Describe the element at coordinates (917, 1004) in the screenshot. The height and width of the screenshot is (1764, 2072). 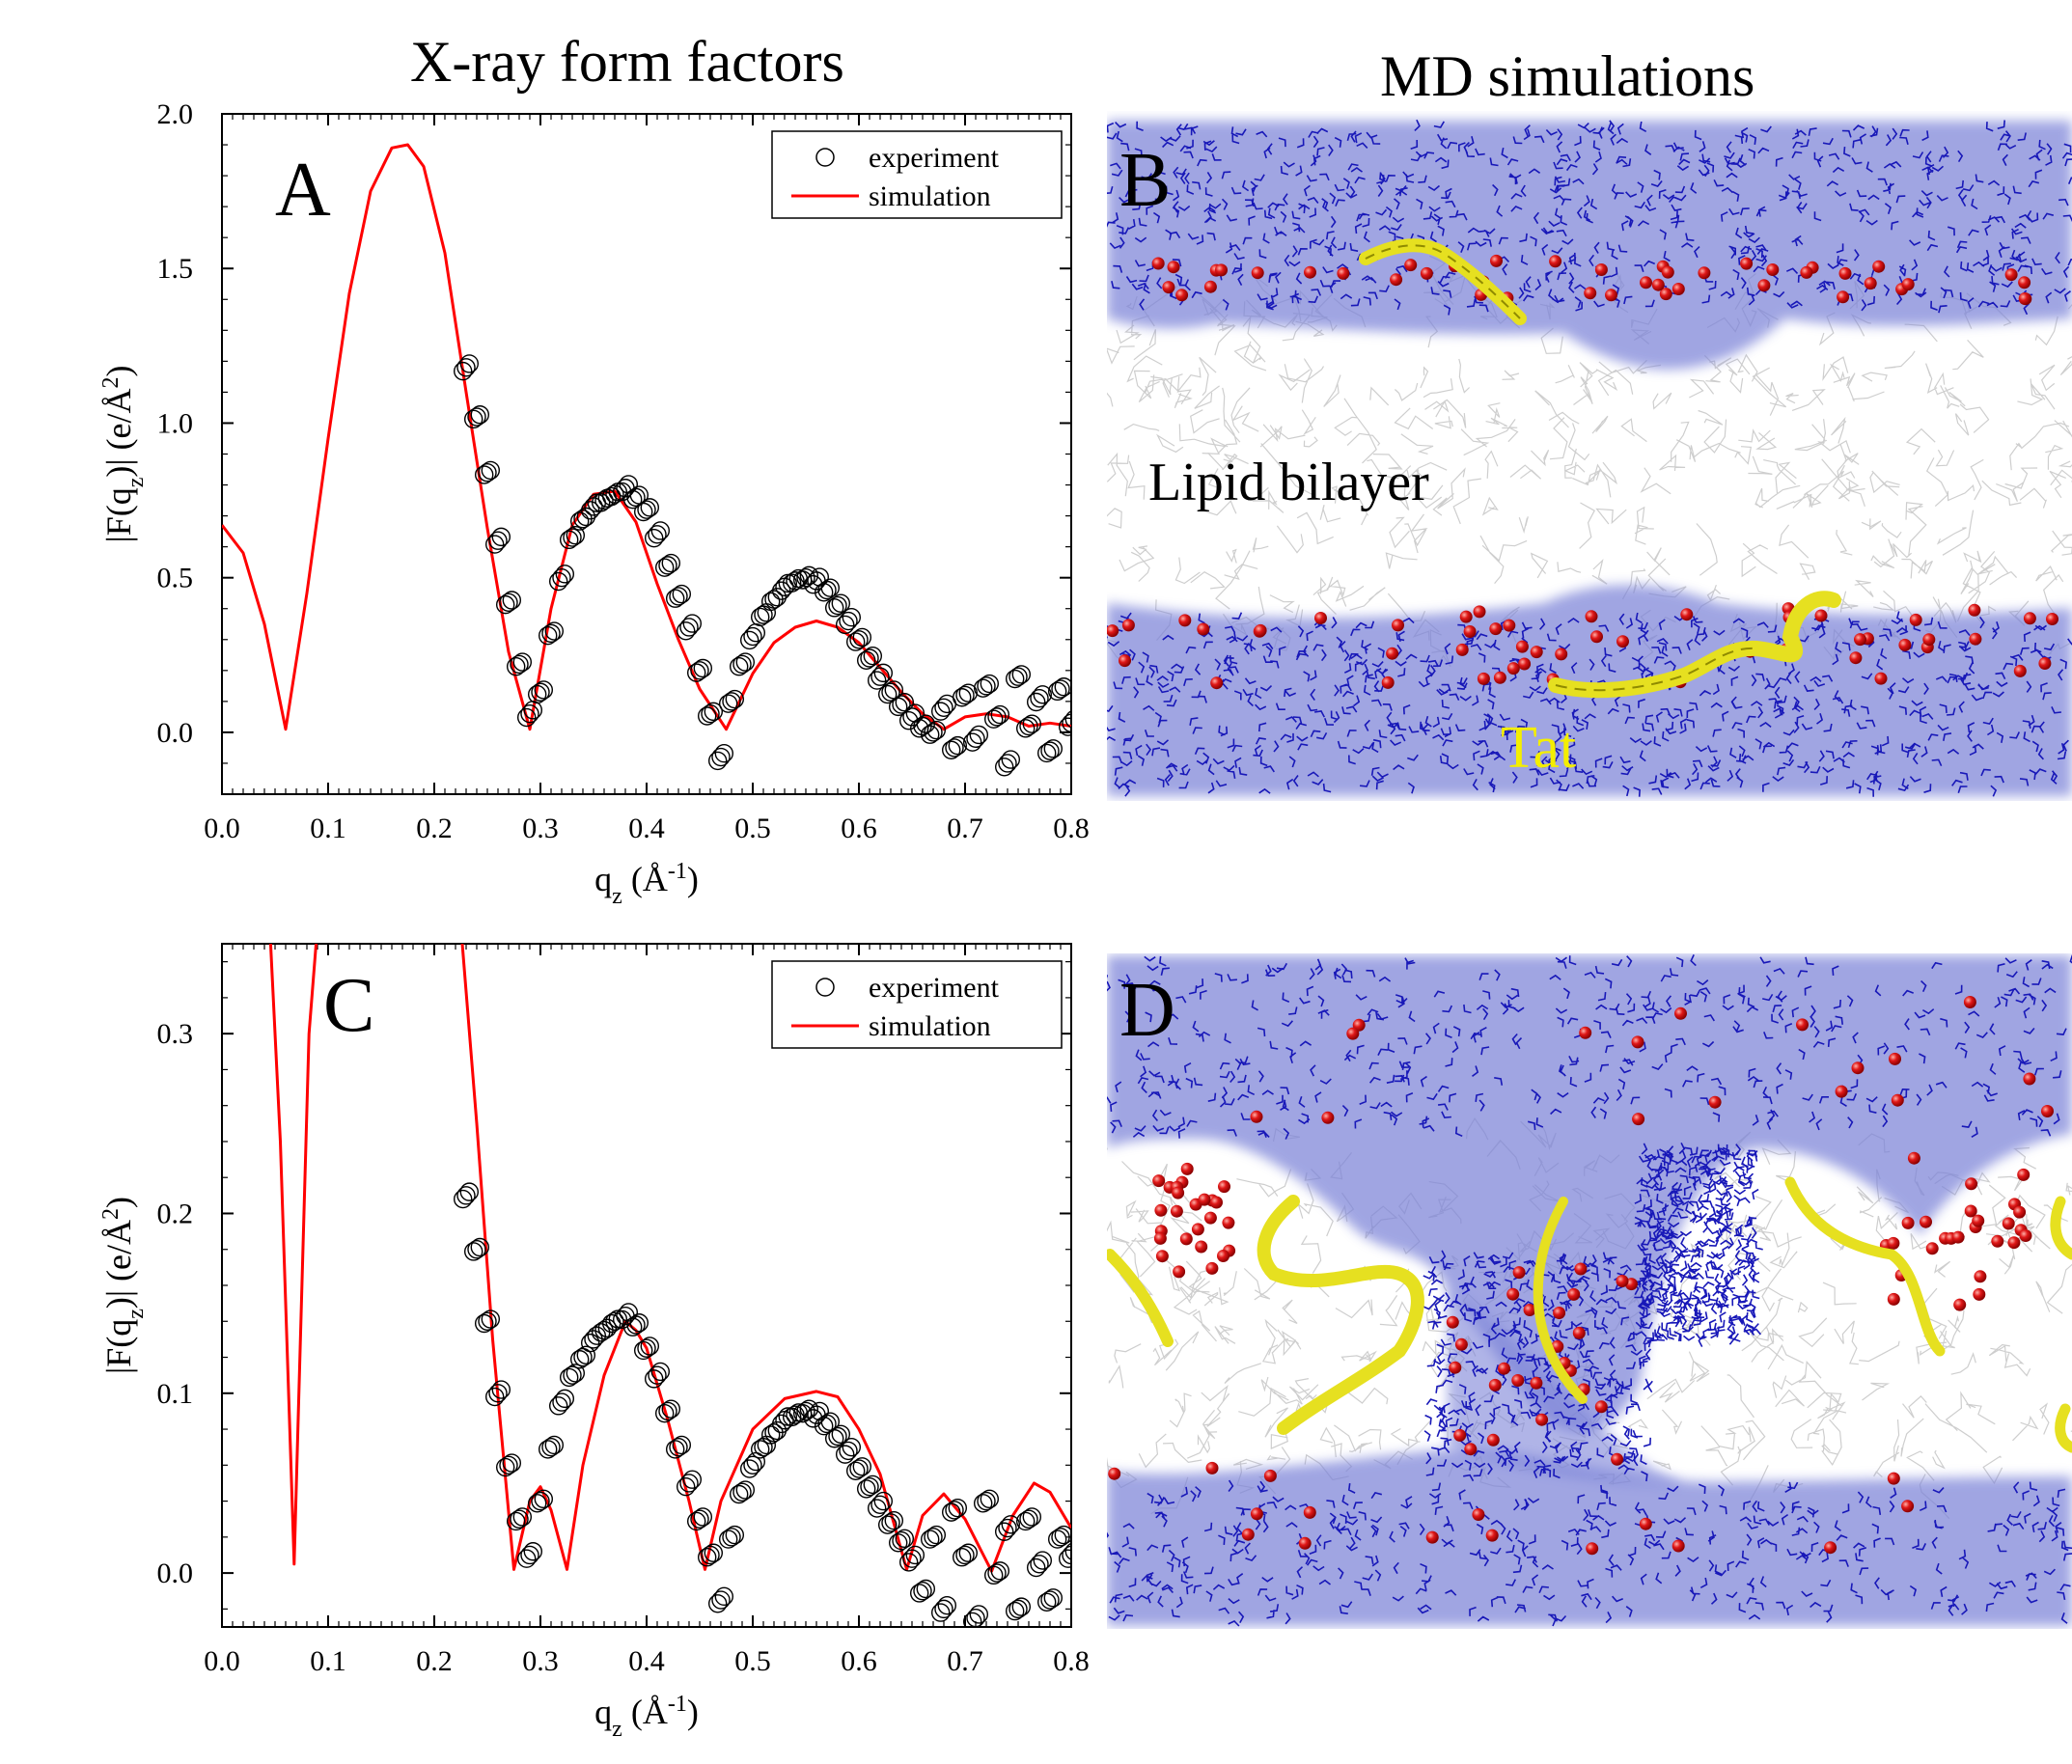
I see `legend-box` at that location.